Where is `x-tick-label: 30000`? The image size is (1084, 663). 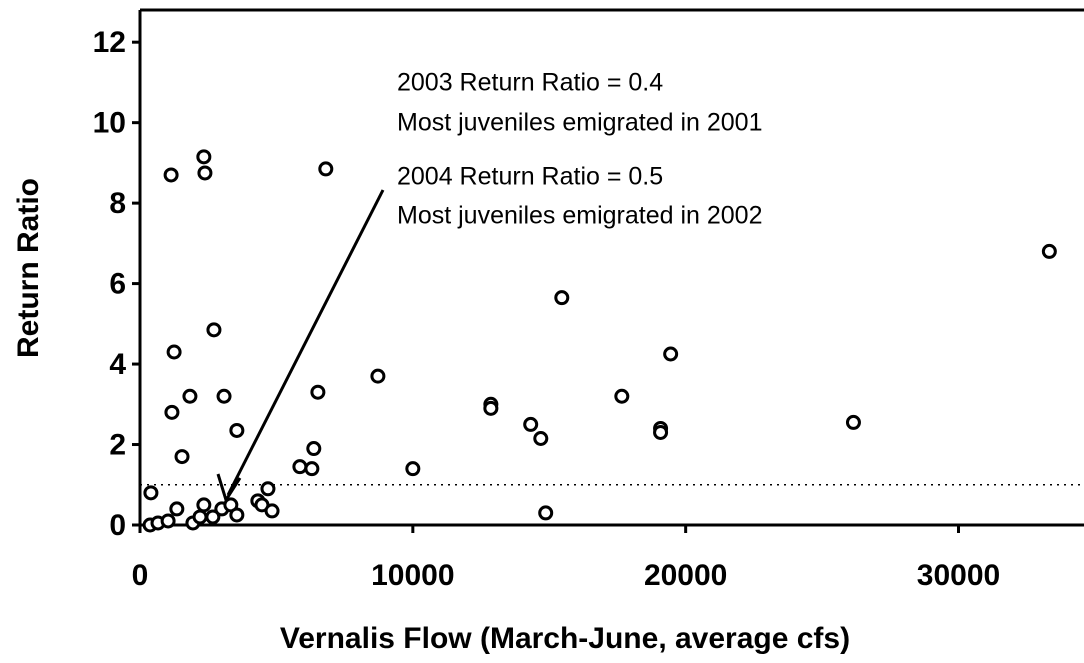 x-tick-label: 30000 is located at coordinates (958, 575).